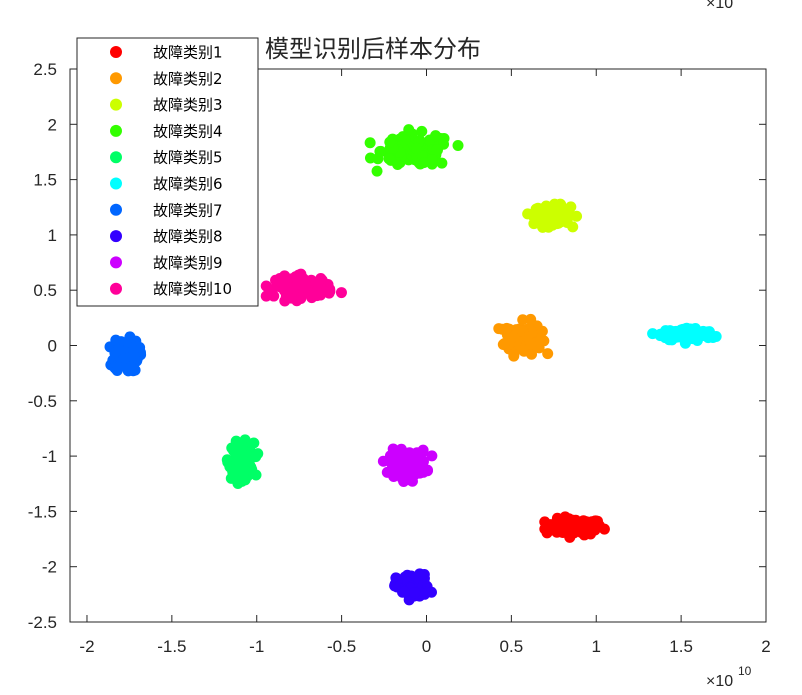 Image resolution: width=802 pixels, height=695 pixels. I want to click on x-tick-label: -2, so click(86, 646).